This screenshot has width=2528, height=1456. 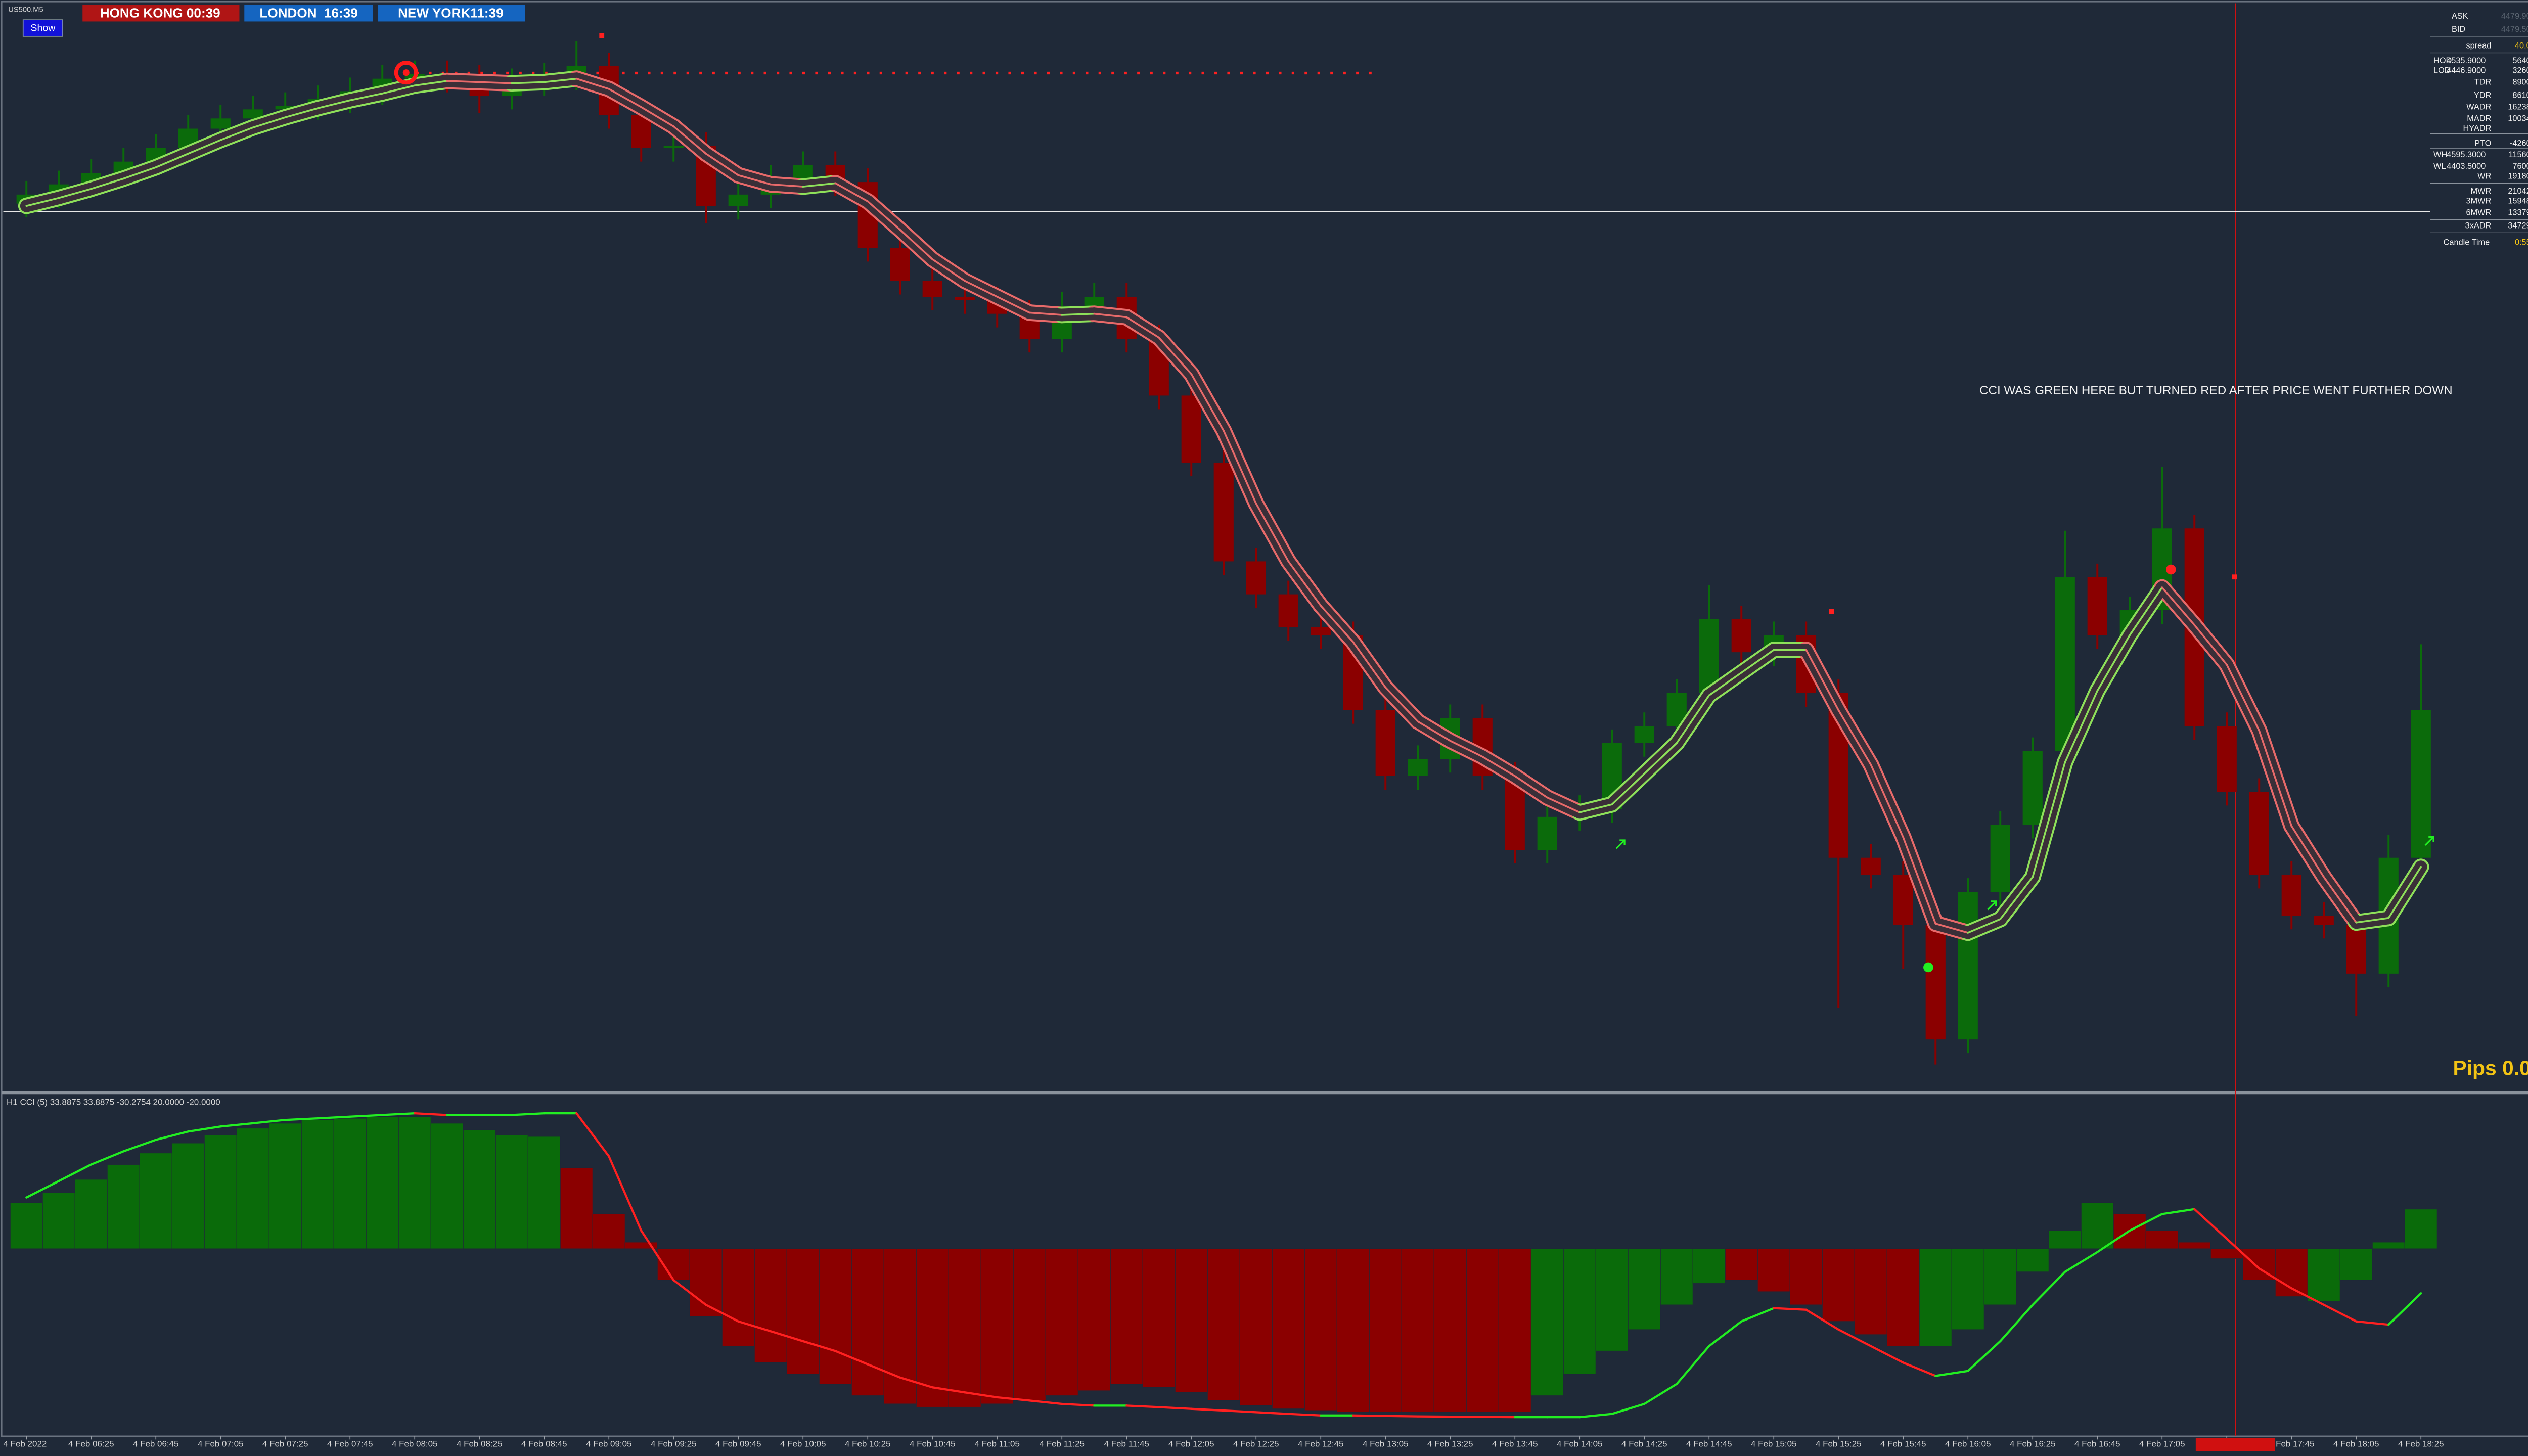 What do you see at coordinates (2520, 70) in the screenshot?
I see `info-value: 3260` at bounding box center [2520, 70].